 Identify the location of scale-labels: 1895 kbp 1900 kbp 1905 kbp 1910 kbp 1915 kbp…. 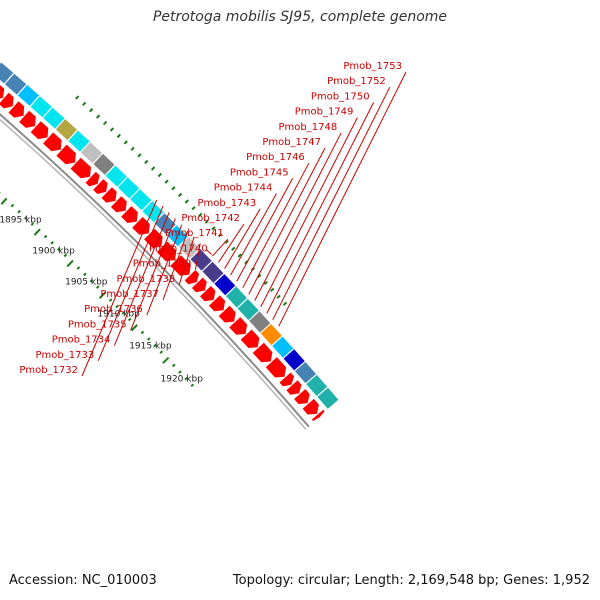
(101, 300).